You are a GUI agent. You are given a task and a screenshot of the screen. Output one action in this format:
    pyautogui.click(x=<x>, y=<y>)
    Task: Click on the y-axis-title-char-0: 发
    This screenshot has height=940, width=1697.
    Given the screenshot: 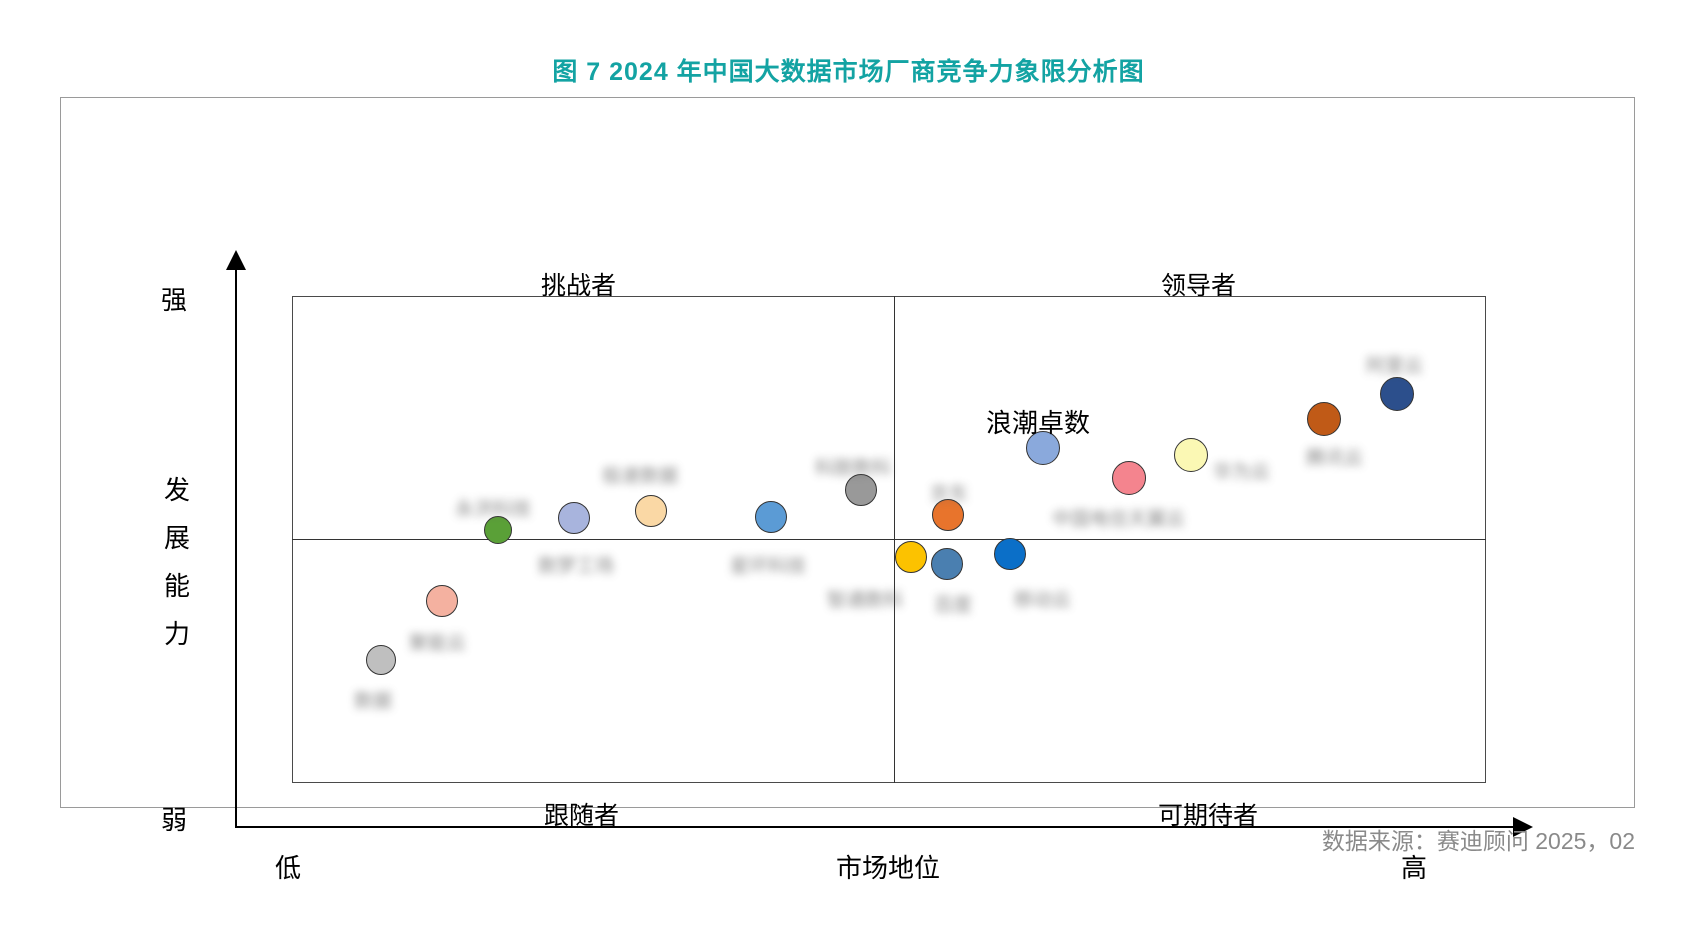 What is the action you would take?
    pyautogui.click(x=176, y=490)
    